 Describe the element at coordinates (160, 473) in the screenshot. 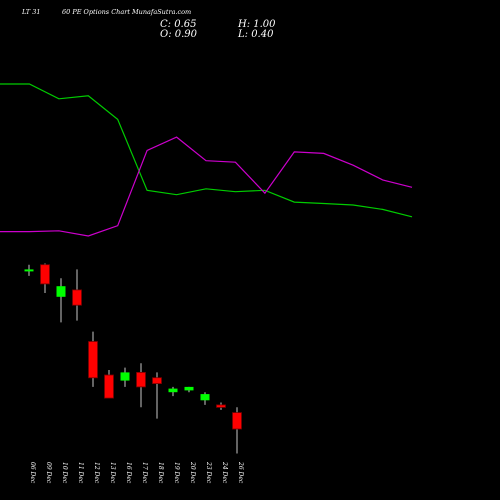

I see `x-tick-label: 18 Dec` at that location.